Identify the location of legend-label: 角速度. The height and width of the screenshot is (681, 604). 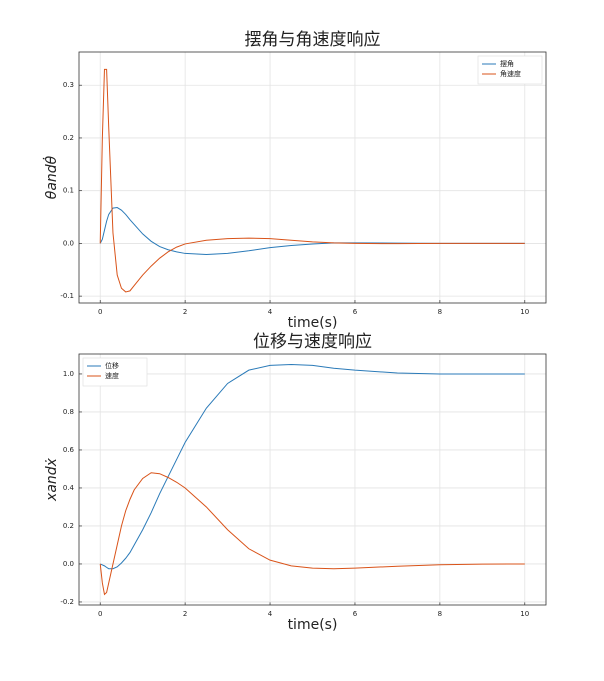
(510, 73).